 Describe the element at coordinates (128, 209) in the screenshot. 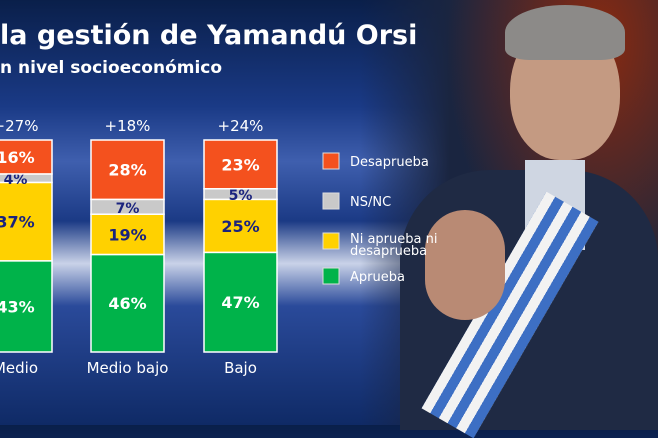

I see `data-label: 7%` at that location.